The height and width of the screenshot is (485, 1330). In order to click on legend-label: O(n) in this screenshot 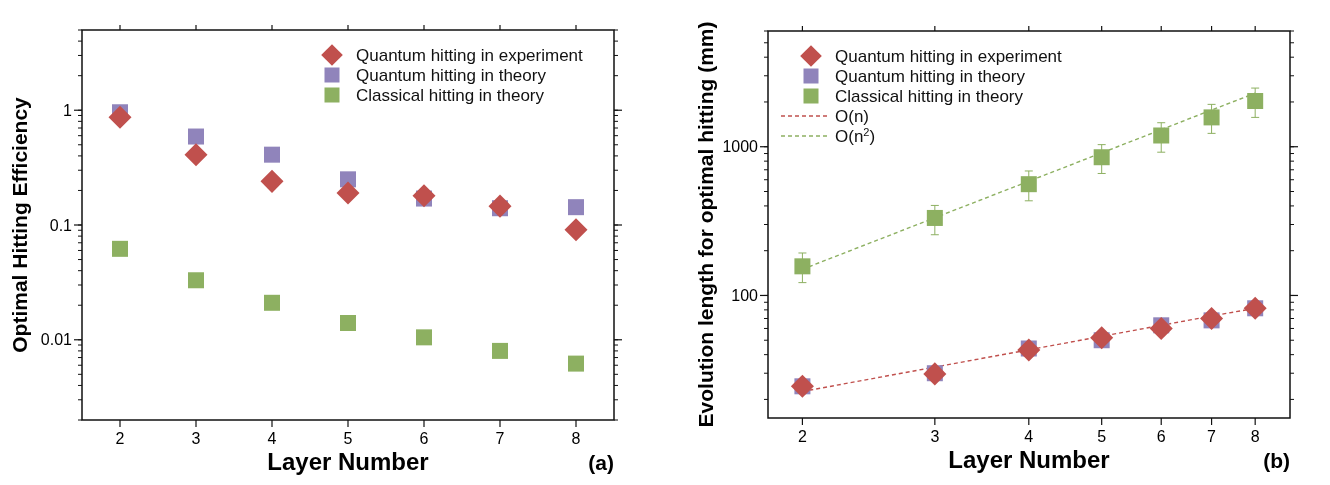, I will do `click(852, 116)`.